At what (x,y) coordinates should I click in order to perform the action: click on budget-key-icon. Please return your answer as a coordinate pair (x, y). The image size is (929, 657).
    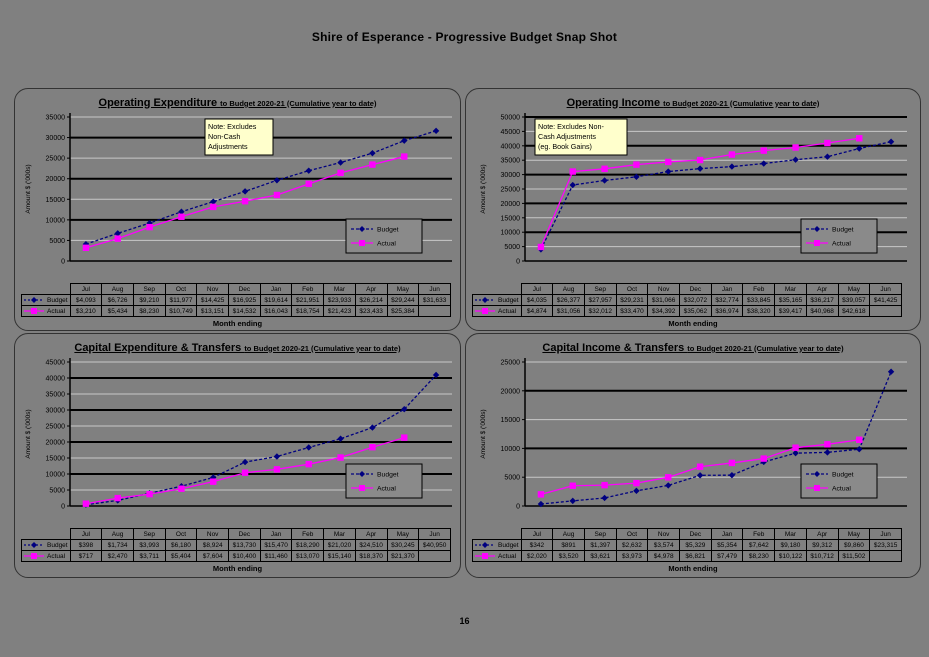
    Looking at the image, I should click on (485, 545).